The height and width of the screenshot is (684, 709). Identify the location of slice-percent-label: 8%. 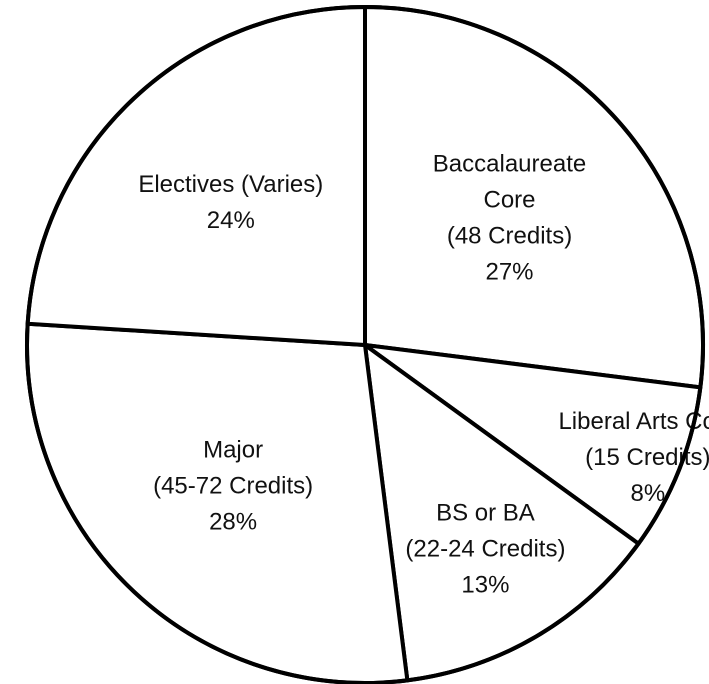
(647, 493).